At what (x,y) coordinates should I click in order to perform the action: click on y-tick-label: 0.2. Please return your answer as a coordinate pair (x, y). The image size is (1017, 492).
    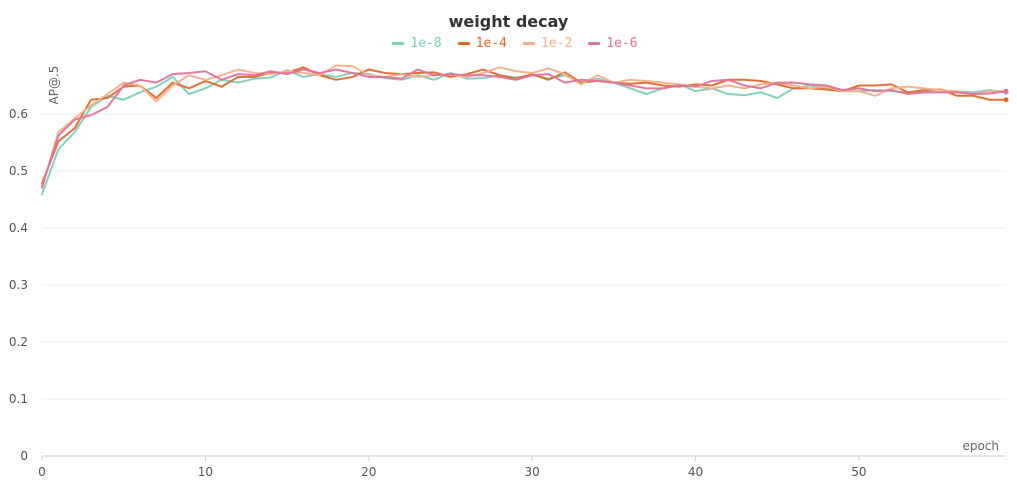
    Looking at the image, I should click on (18, 342).